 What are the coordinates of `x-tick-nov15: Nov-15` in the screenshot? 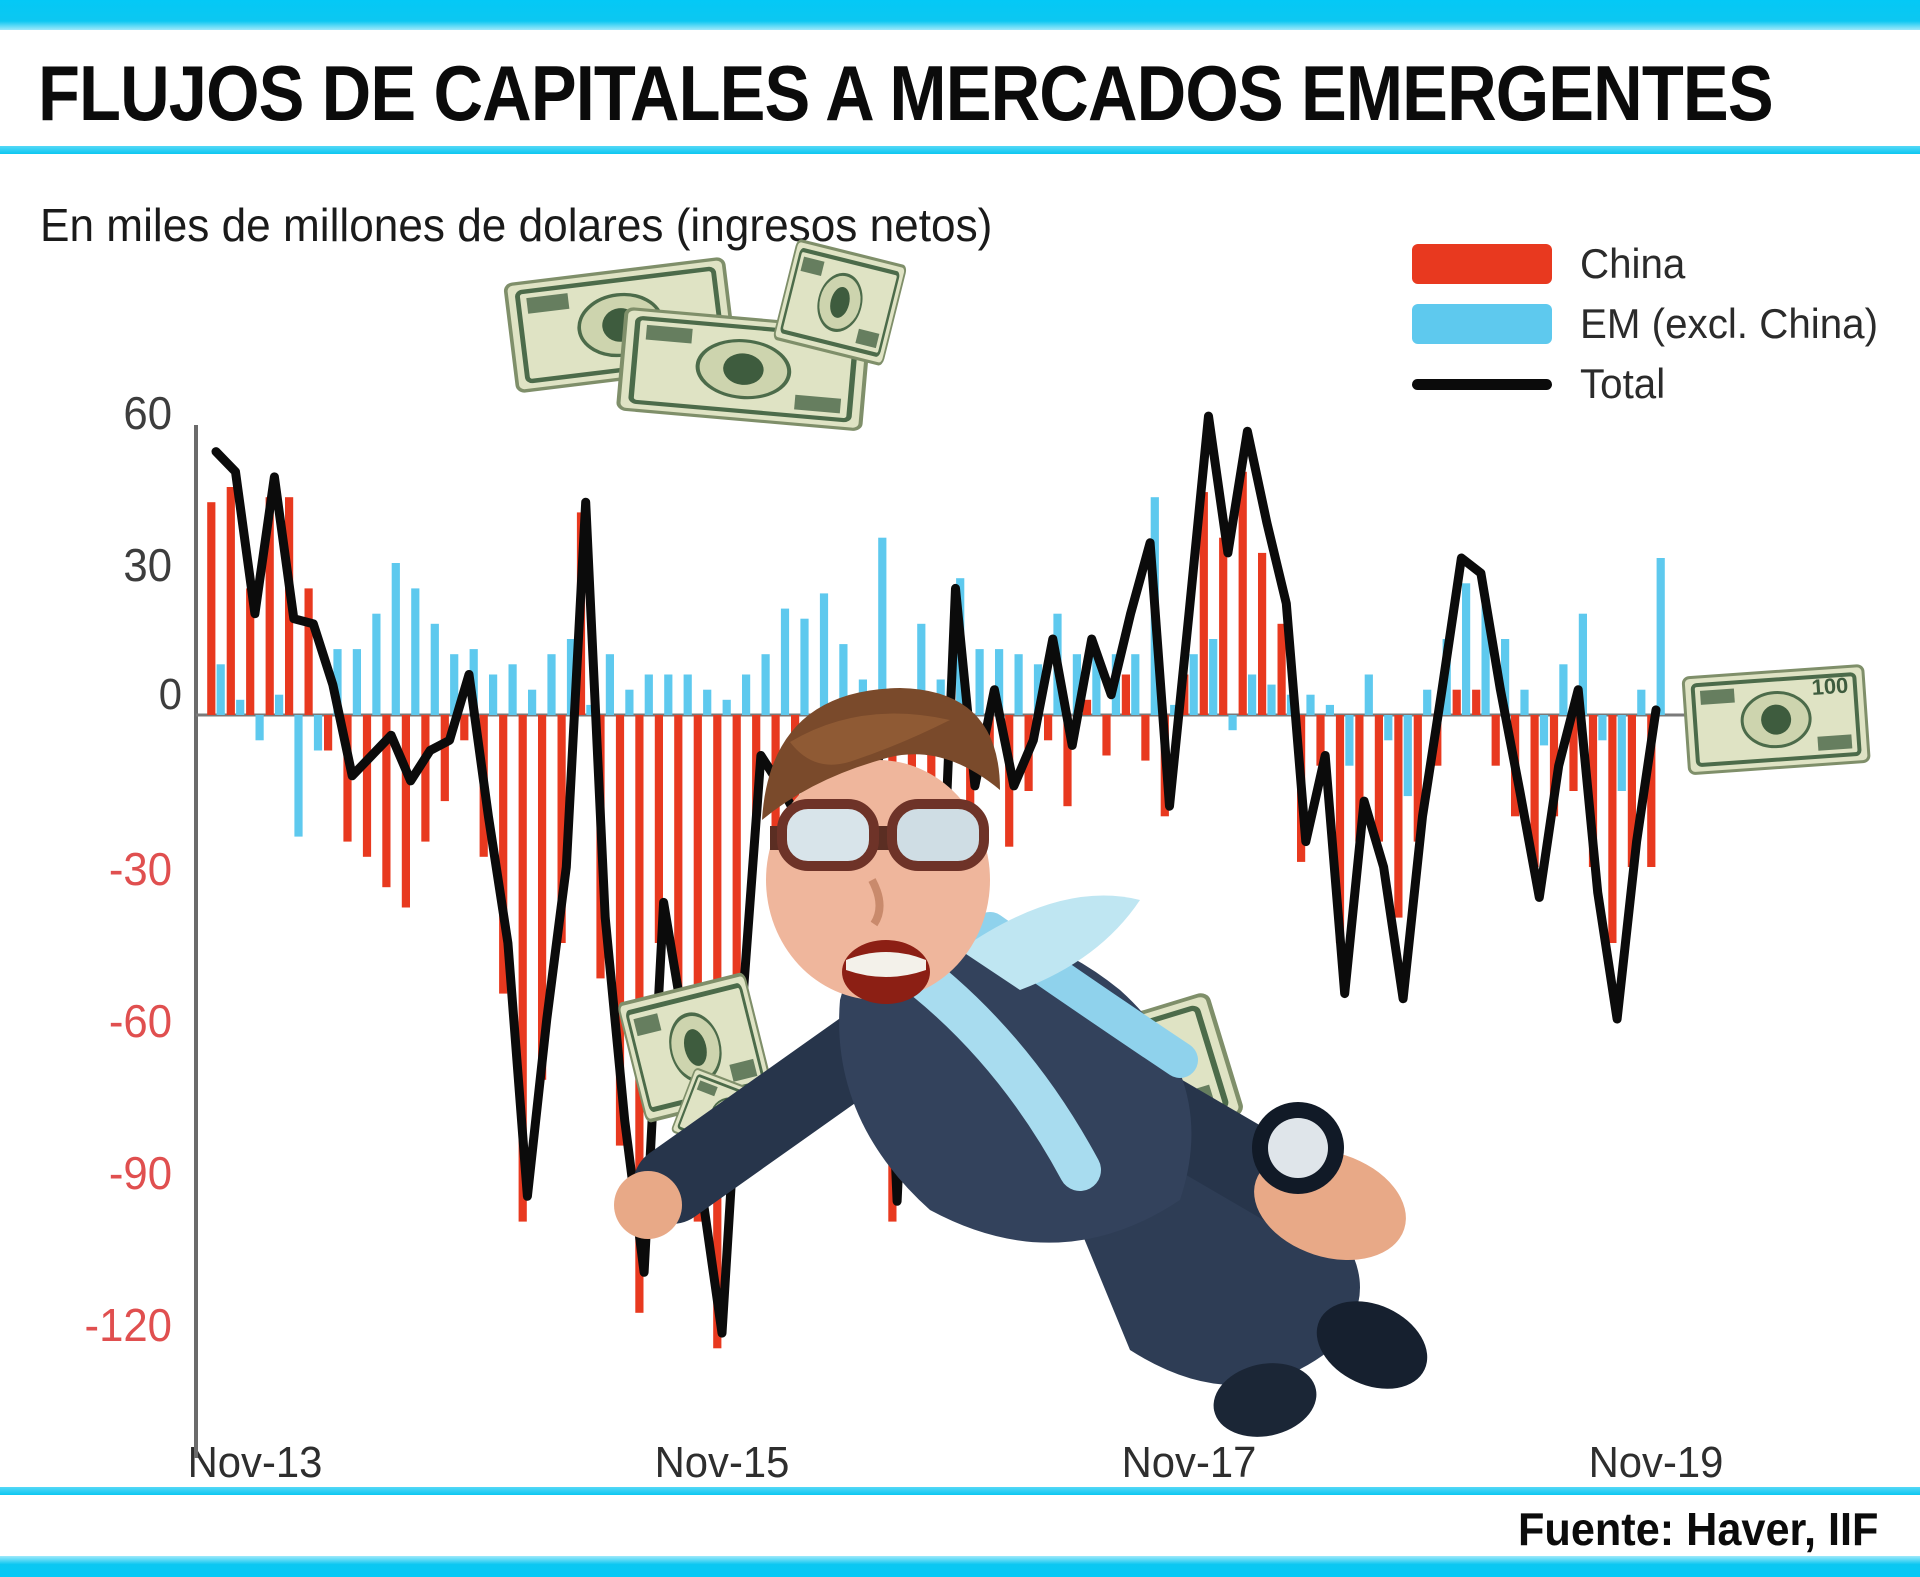 It's located at (722, 1462).